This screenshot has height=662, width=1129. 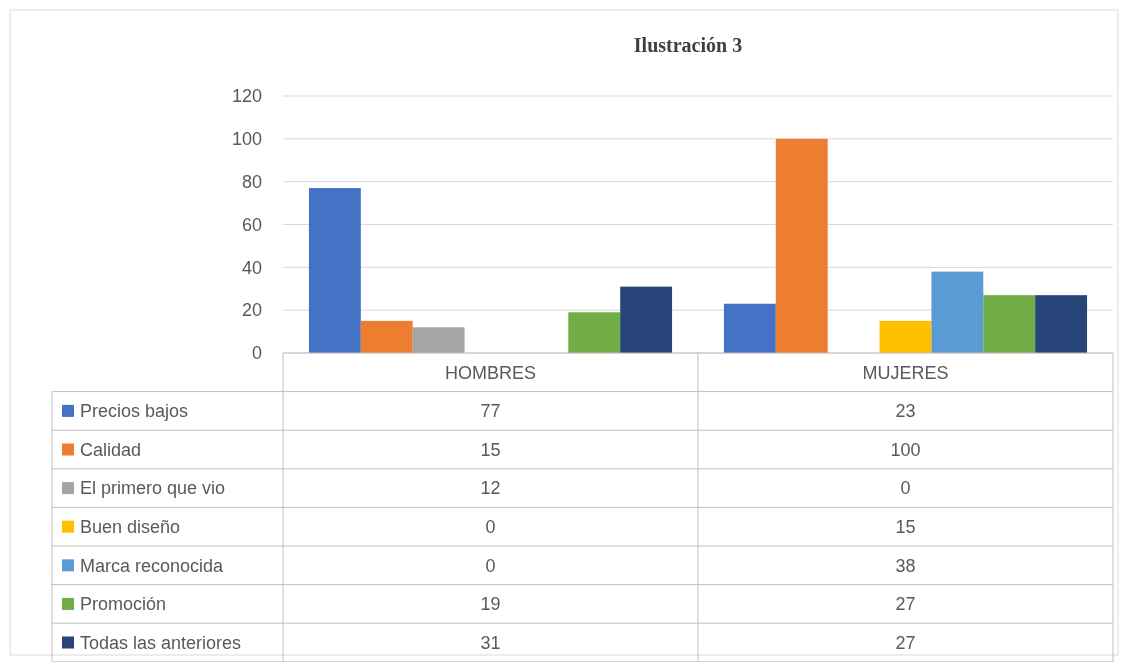 I want to click on data-label: 38, so click(x=905, y=565).